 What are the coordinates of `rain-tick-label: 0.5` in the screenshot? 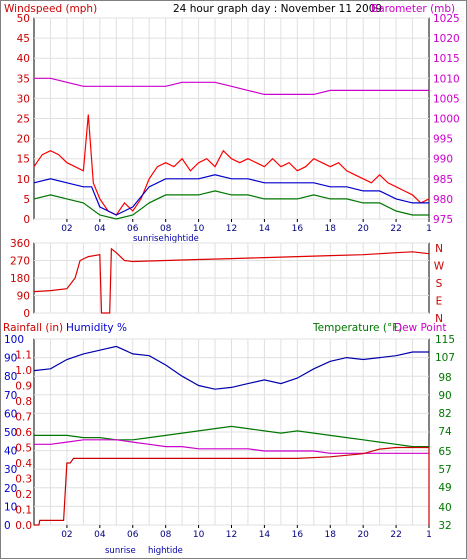 It's located at (23, 449).